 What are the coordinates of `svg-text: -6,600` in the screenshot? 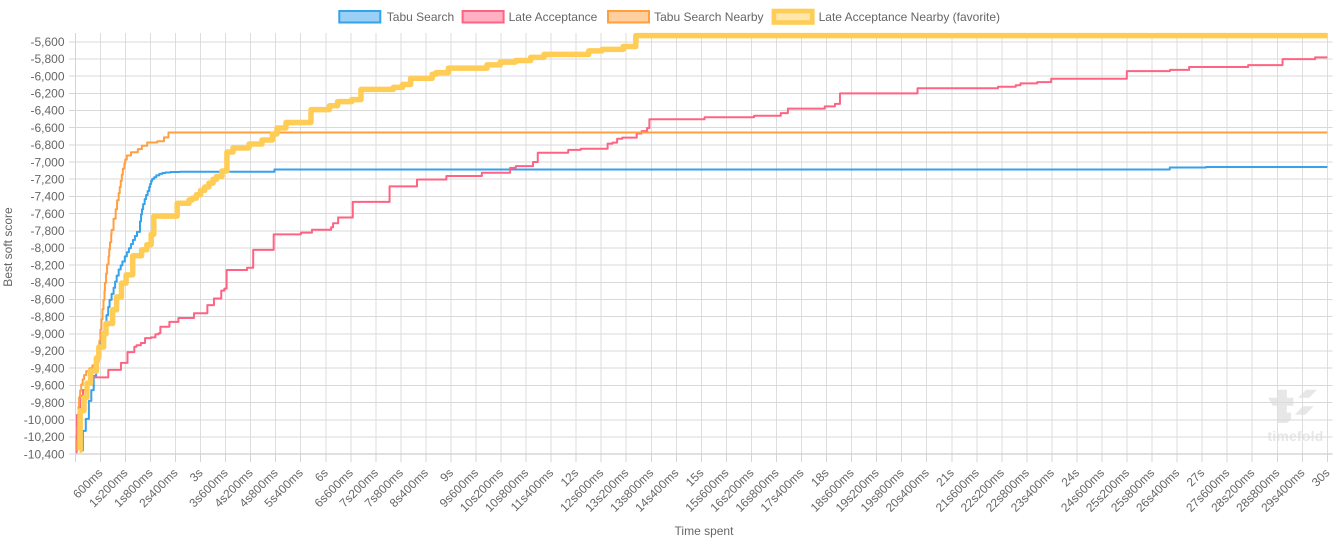 It's located at (47, 128).